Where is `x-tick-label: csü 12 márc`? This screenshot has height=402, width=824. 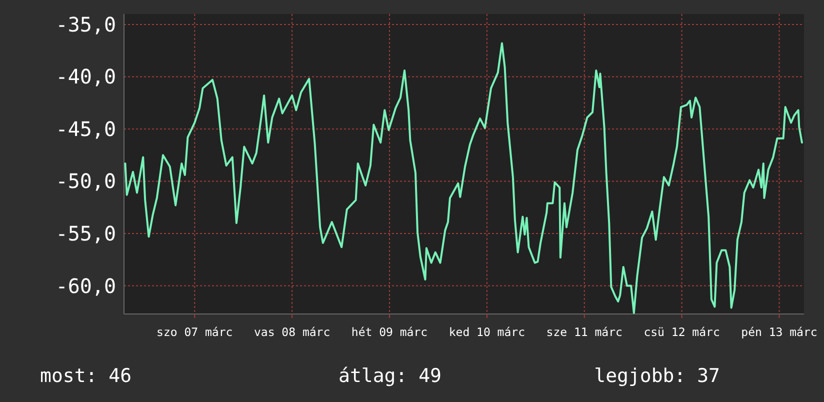
x-tick-label: csü 12 márc is located at coordinates (682, 332).